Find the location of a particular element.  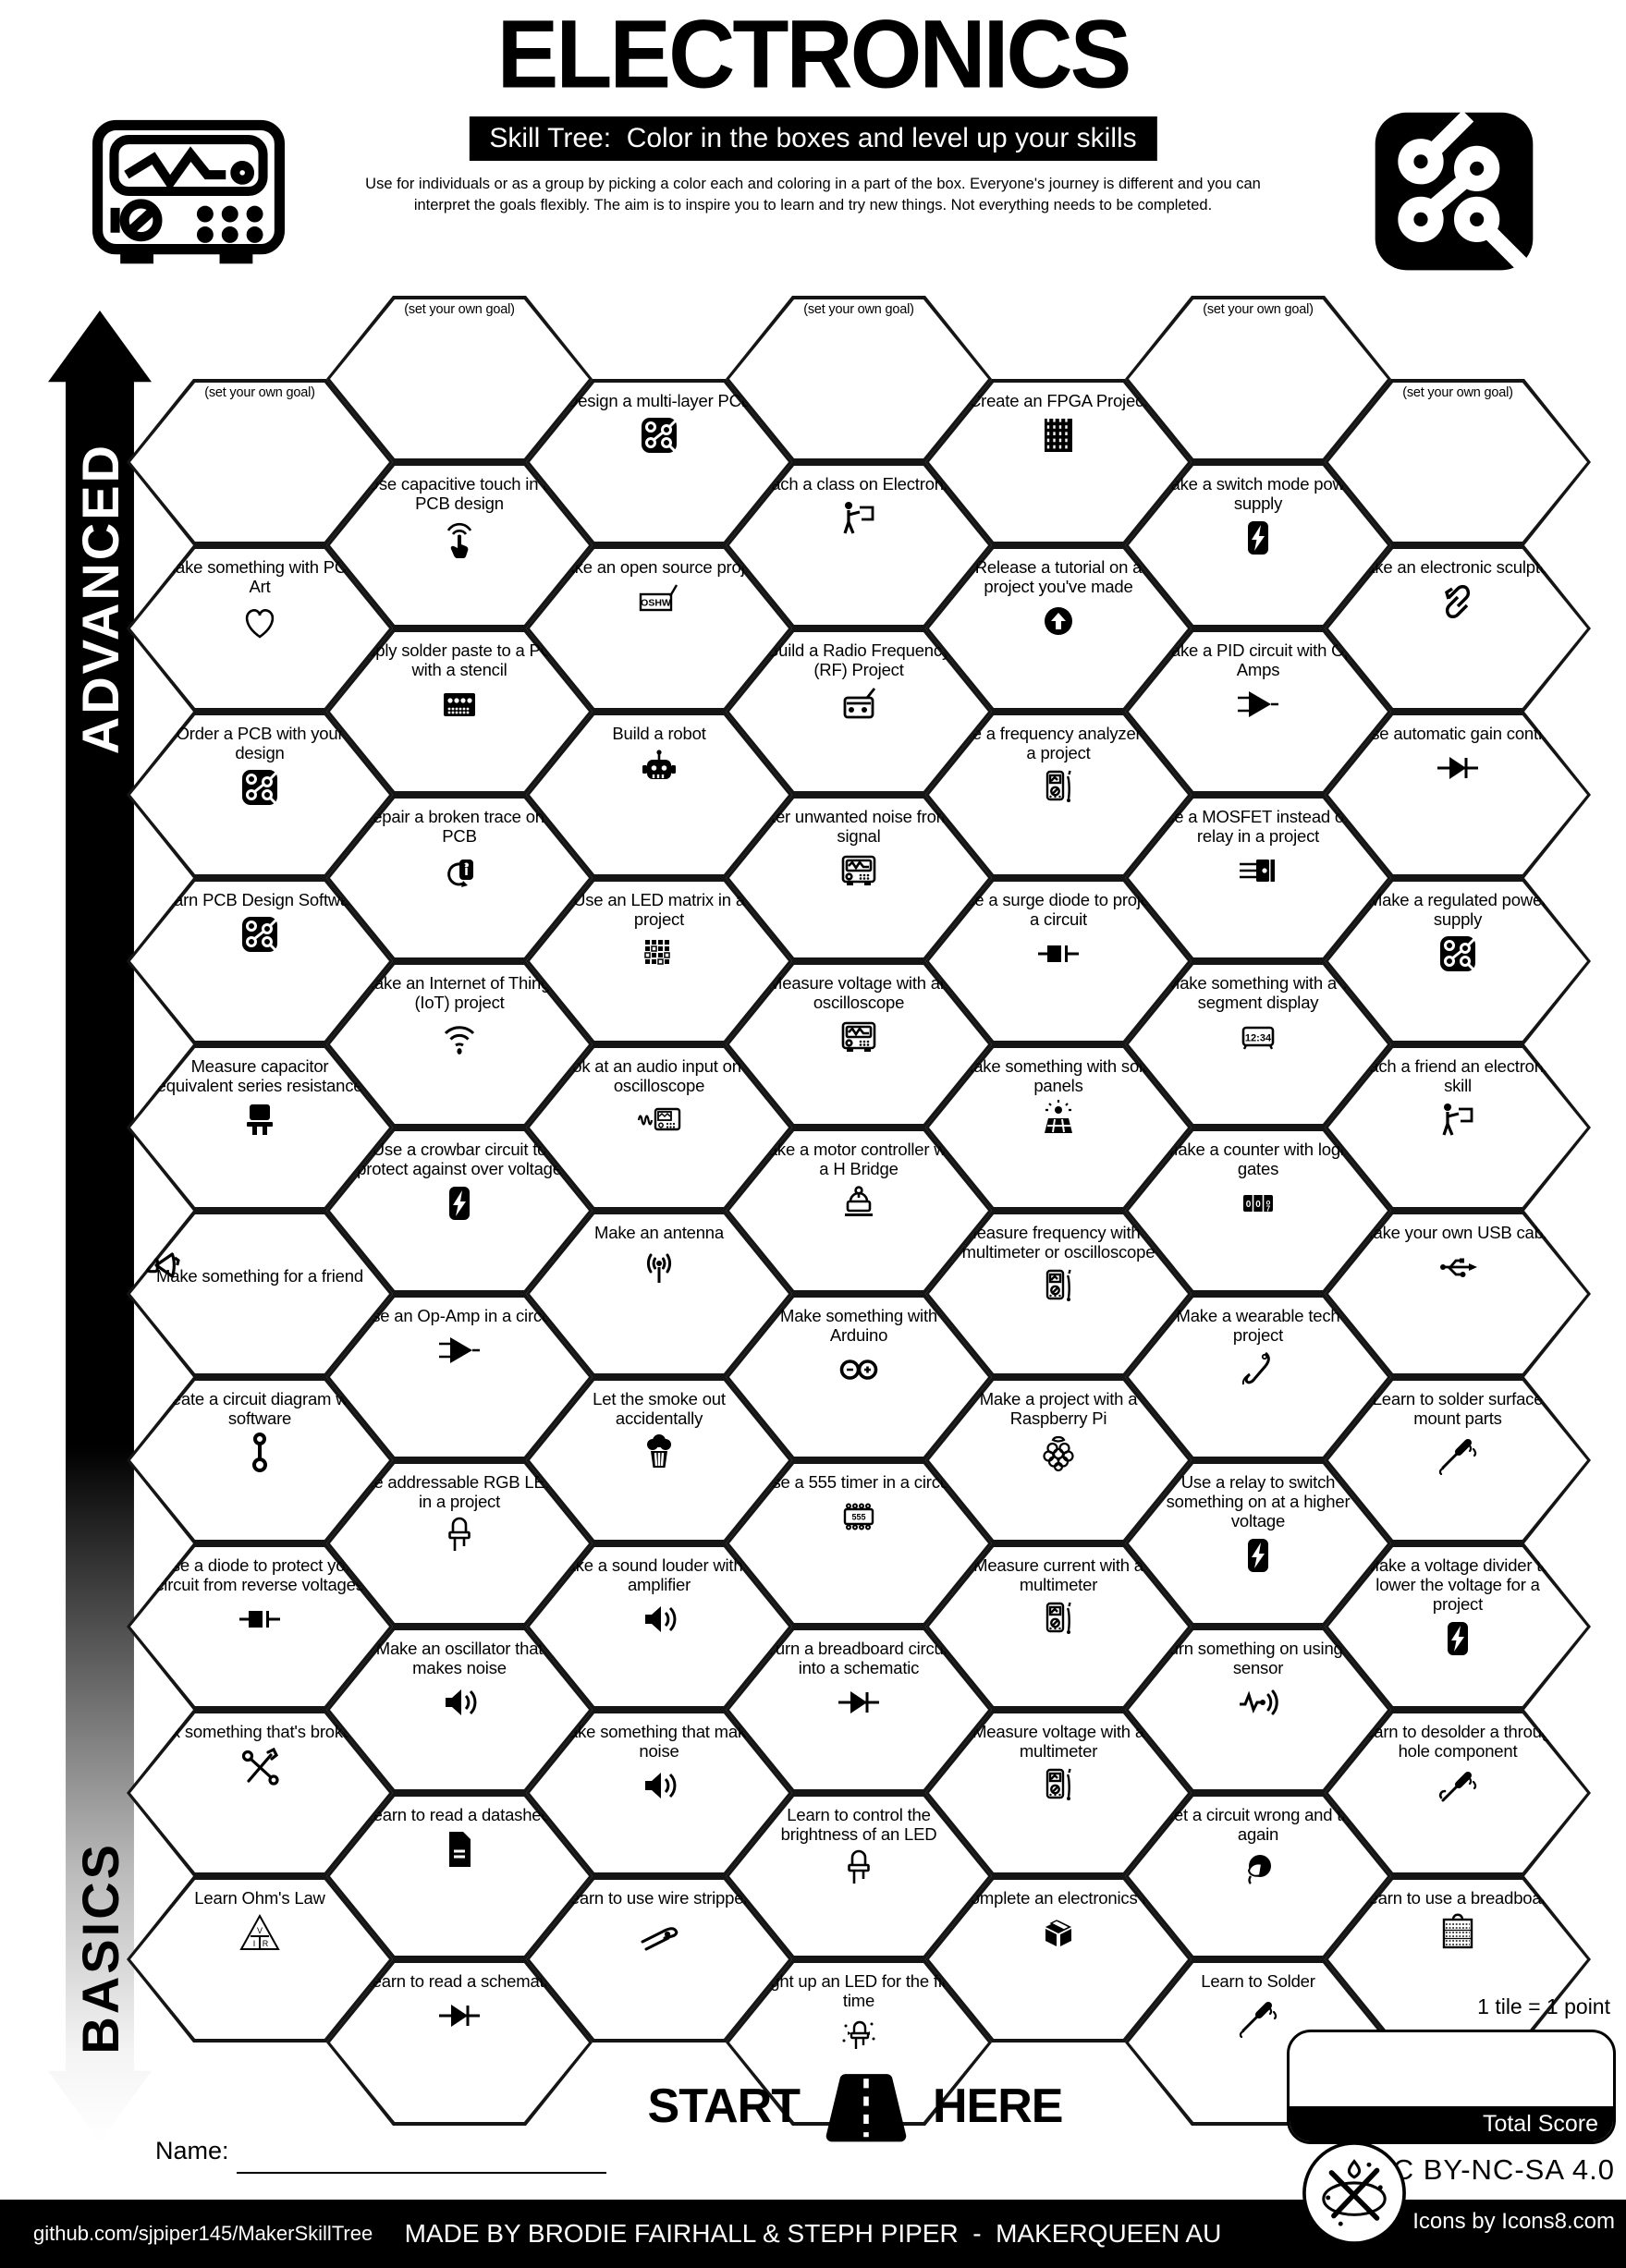

name-label: Name: is located at coordinates (192, 2151).